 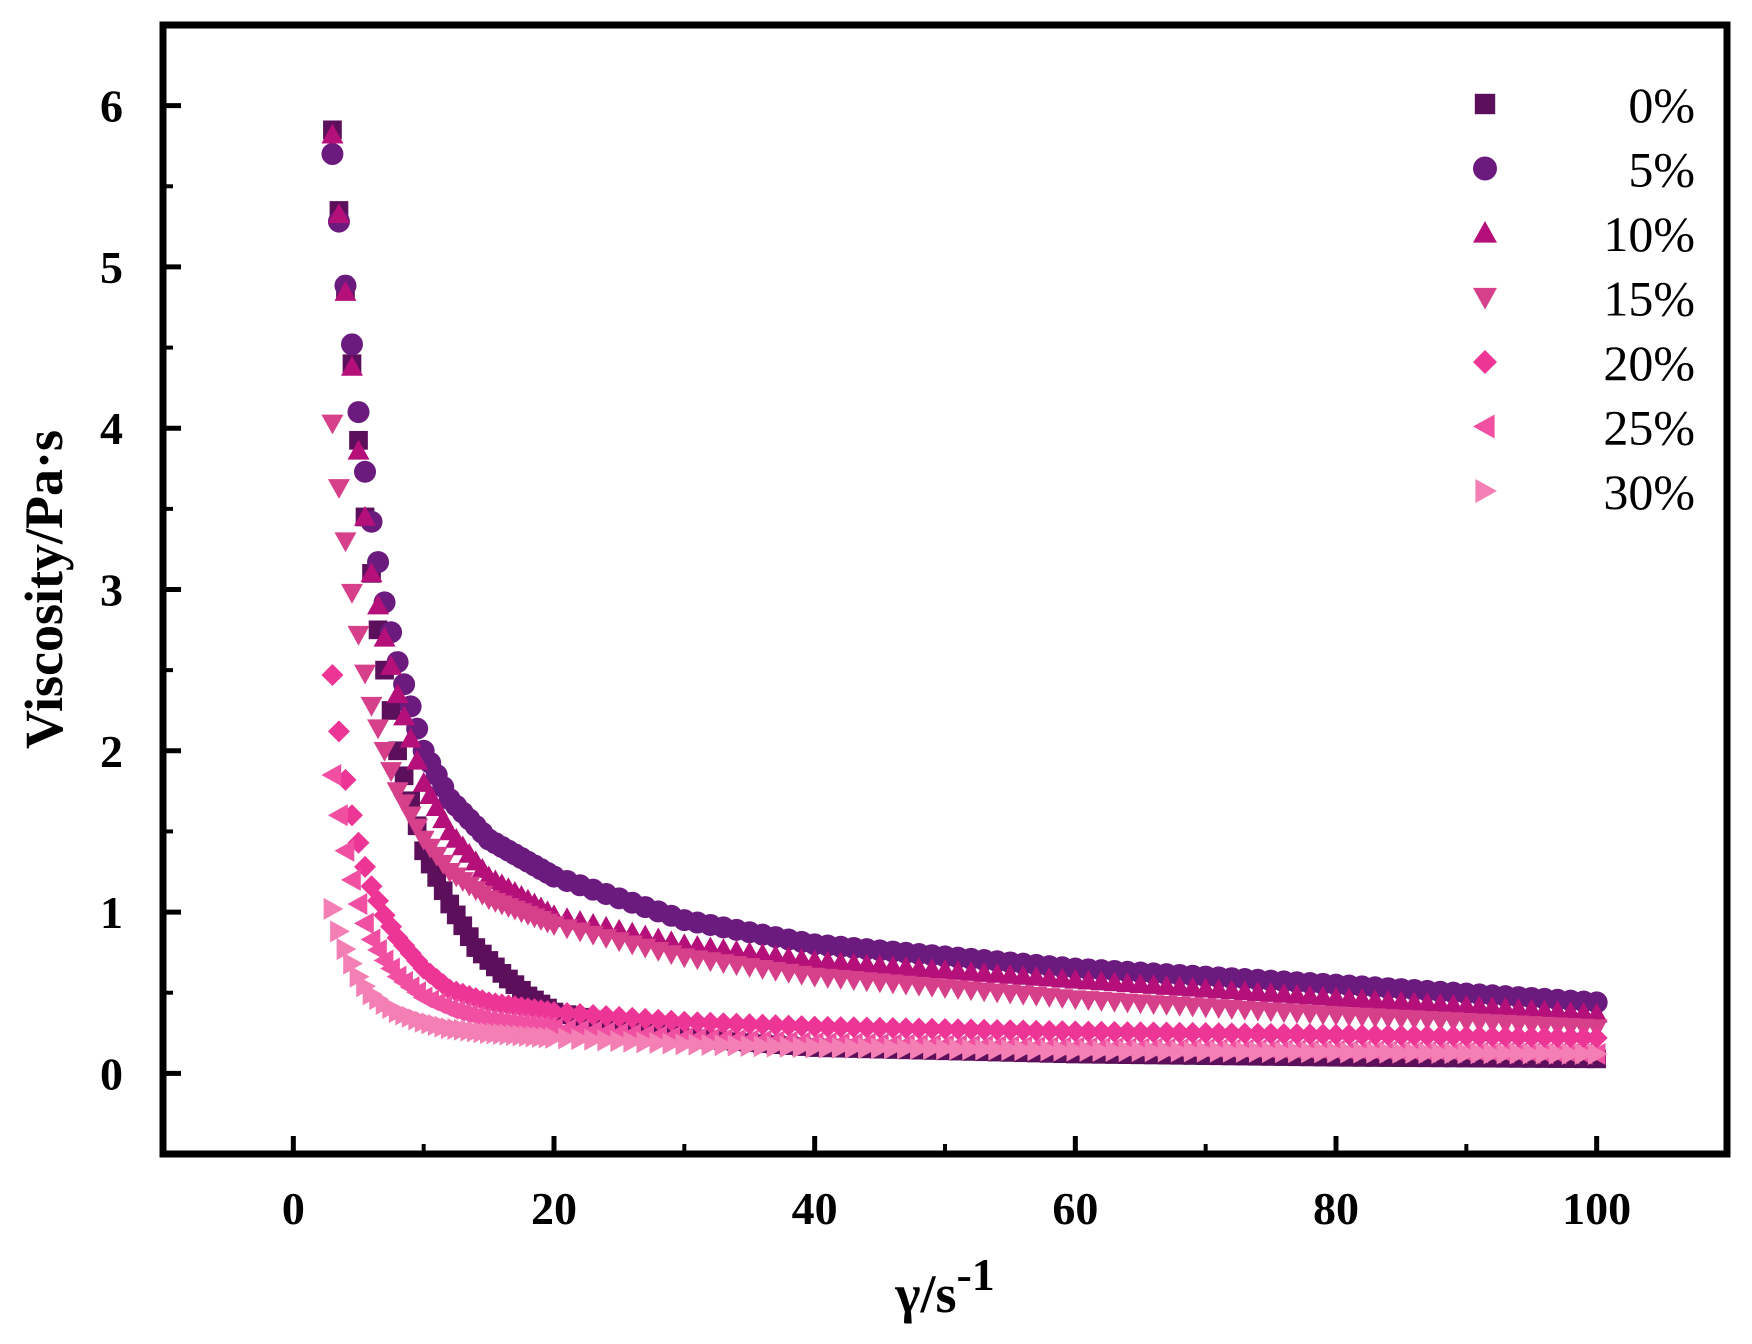 I want to click on series-30%, so click(x=965, y=981).